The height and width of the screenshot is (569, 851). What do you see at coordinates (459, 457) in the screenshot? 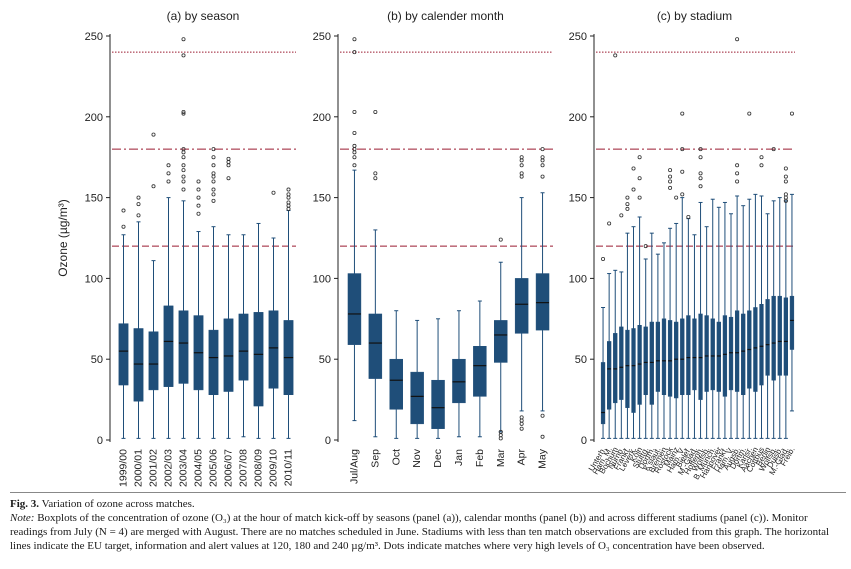
I see `x-tick-label: Jan` at bounding box center [459, 457].